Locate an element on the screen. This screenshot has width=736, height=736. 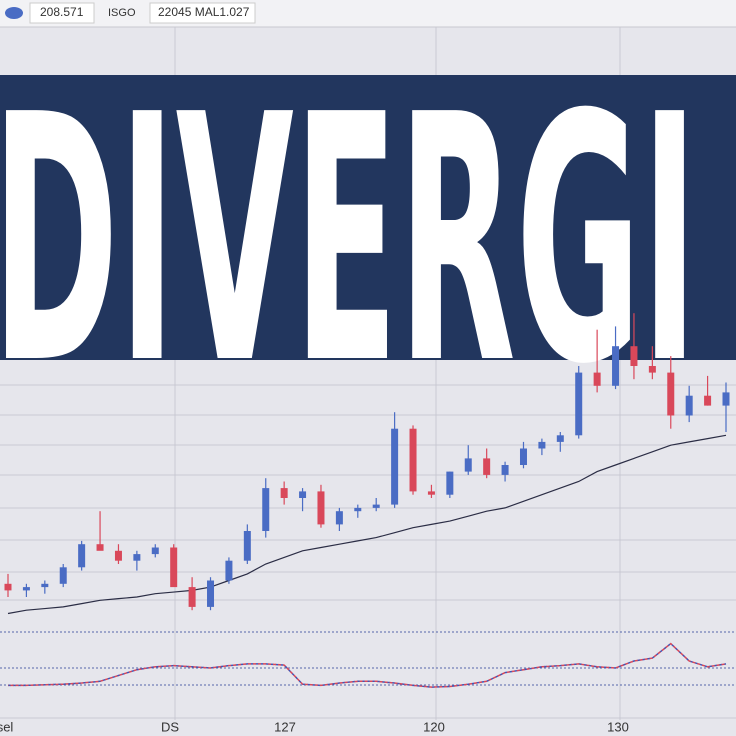
toolbar-text: 22045 MAL1.027 is located at coordinates (204, 12).